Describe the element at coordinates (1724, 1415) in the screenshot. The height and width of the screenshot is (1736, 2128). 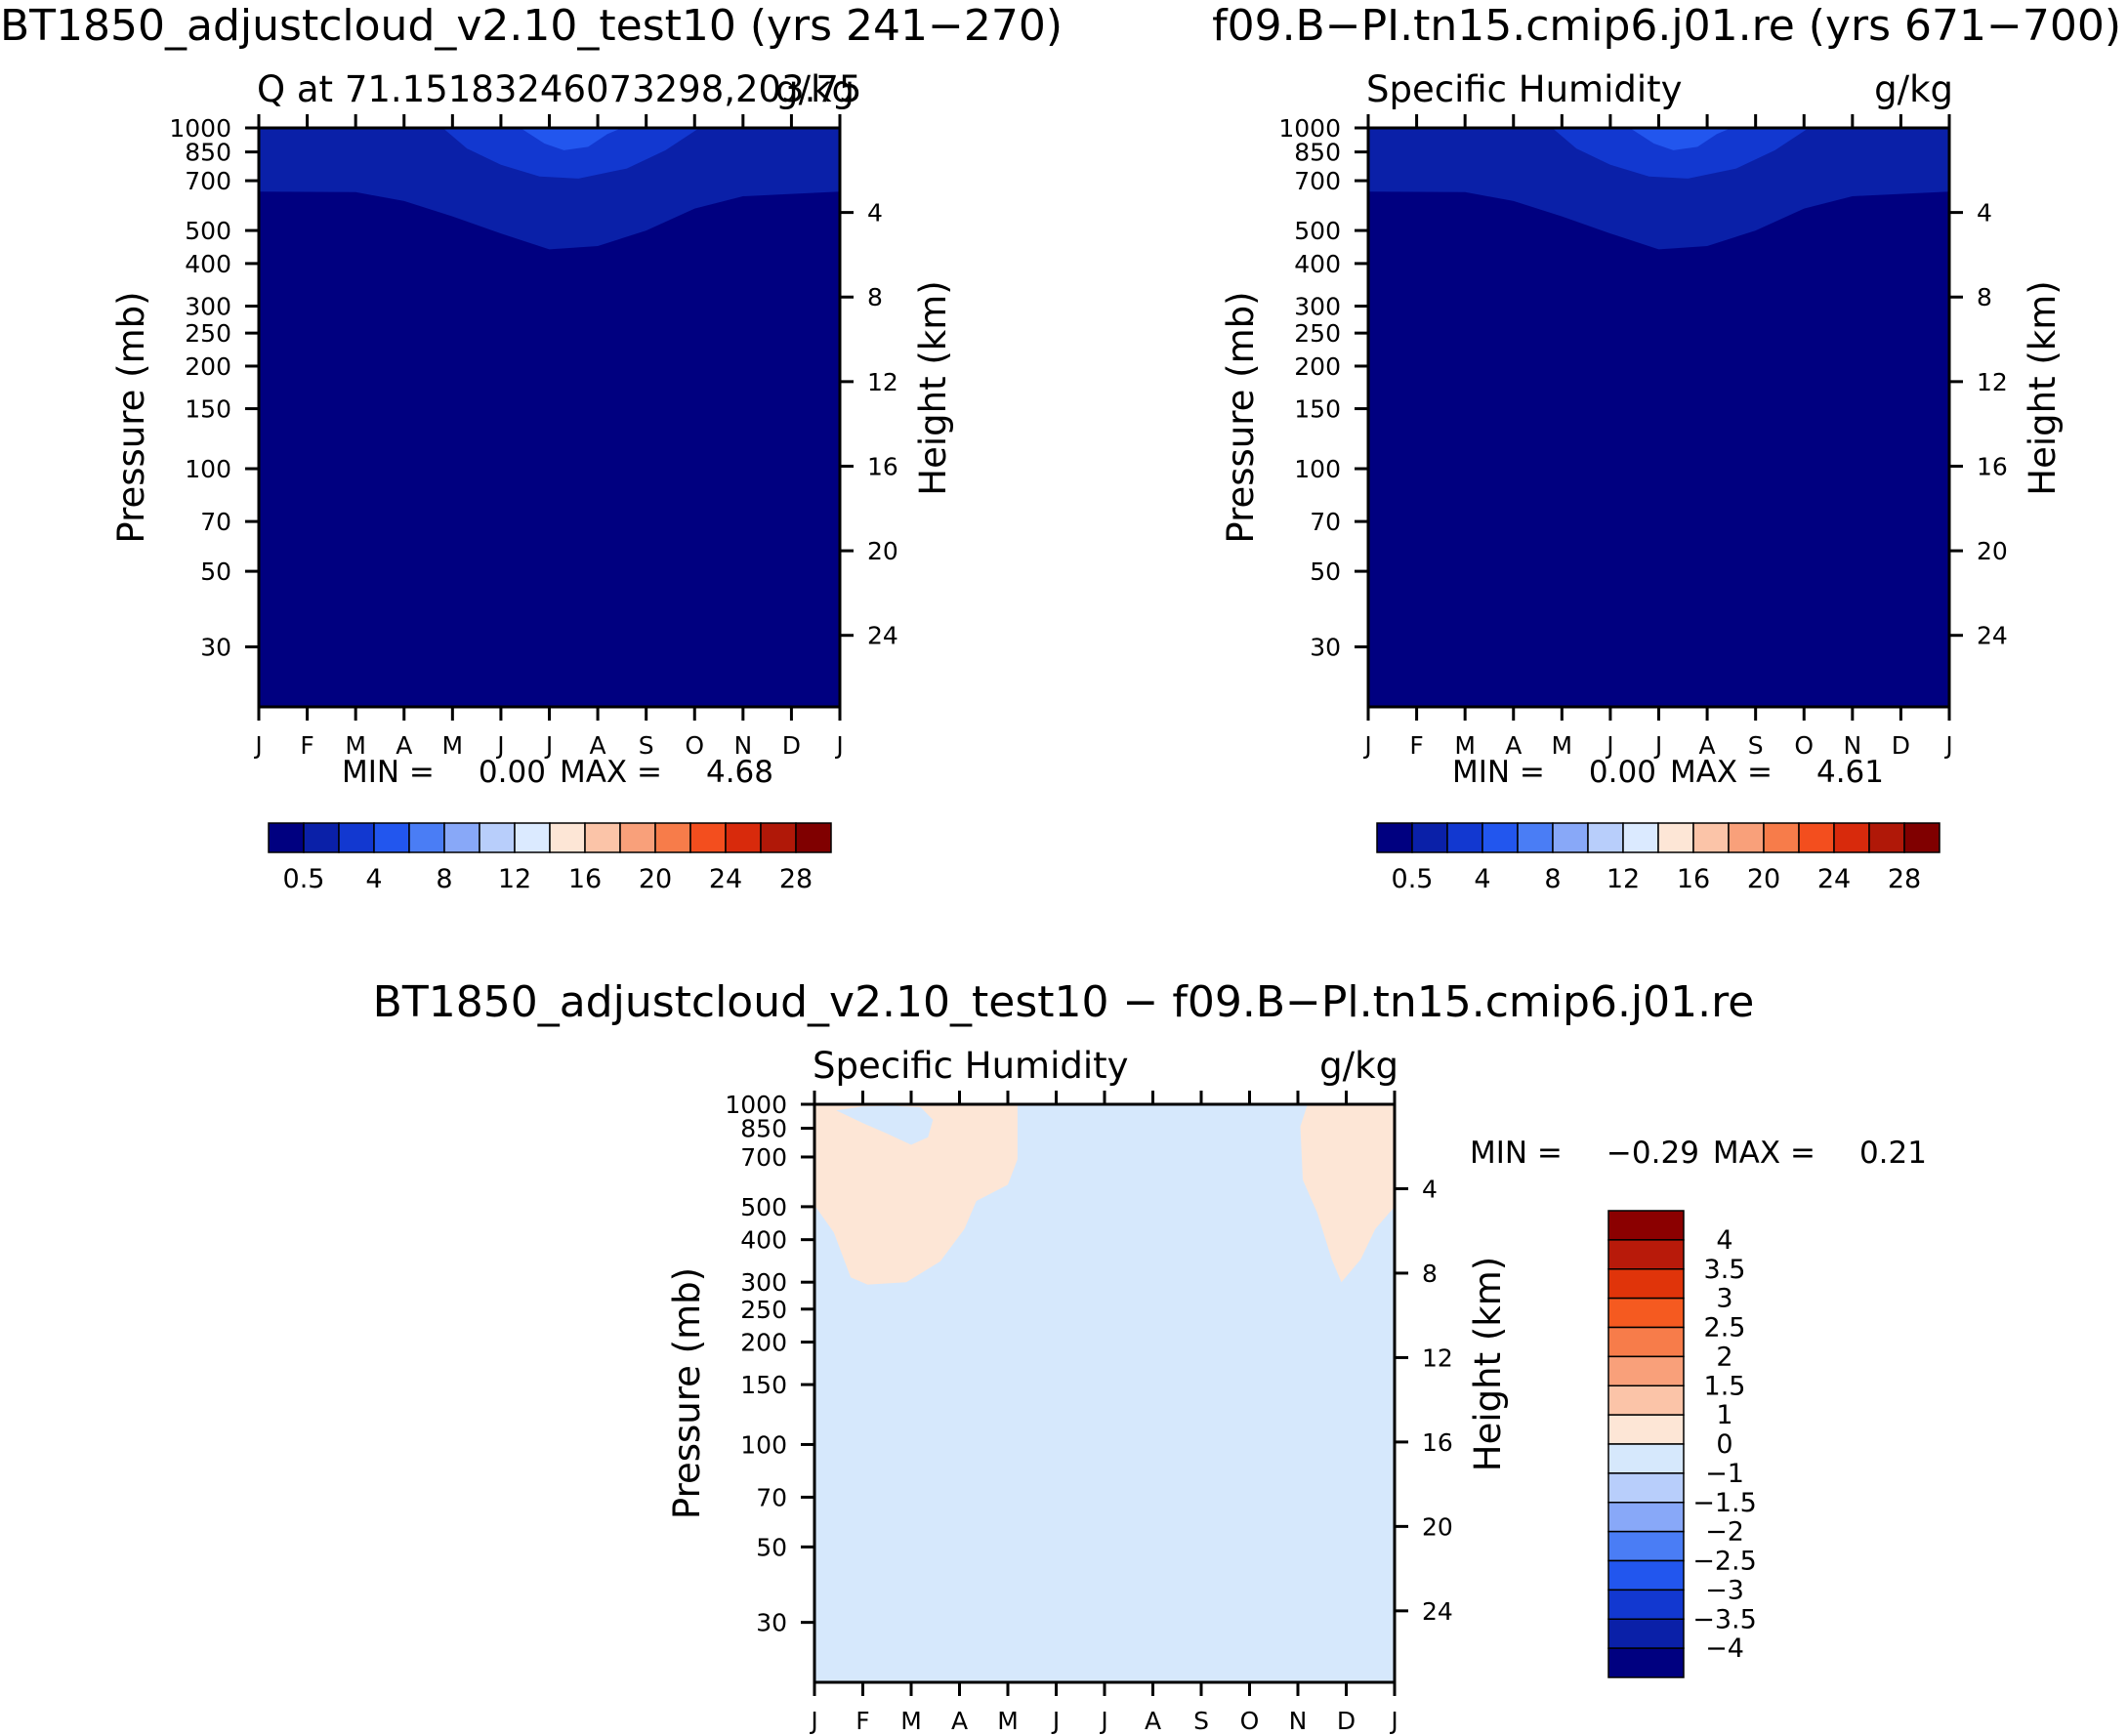
I see `colorbar-label: 1` at that location.